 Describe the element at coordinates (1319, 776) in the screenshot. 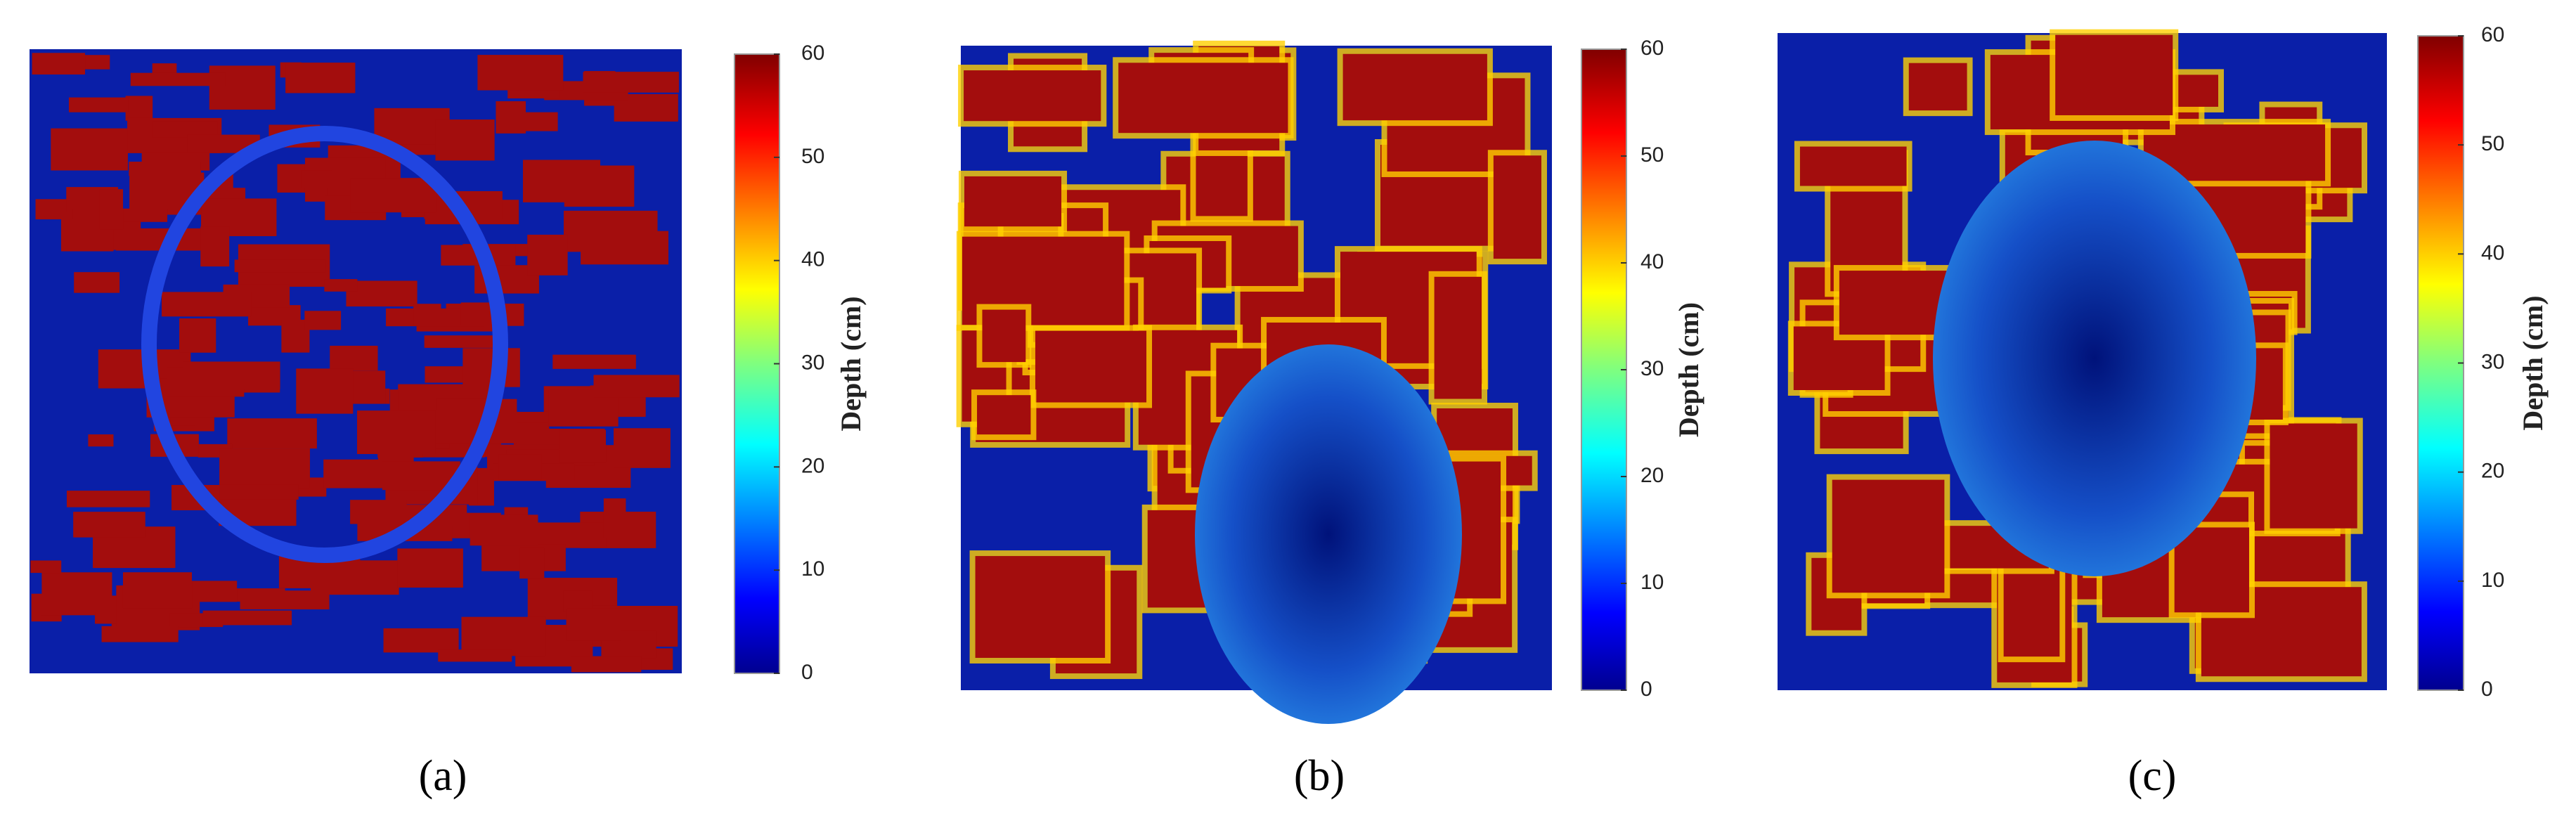

I see `panel-caption: (b)` at that location.